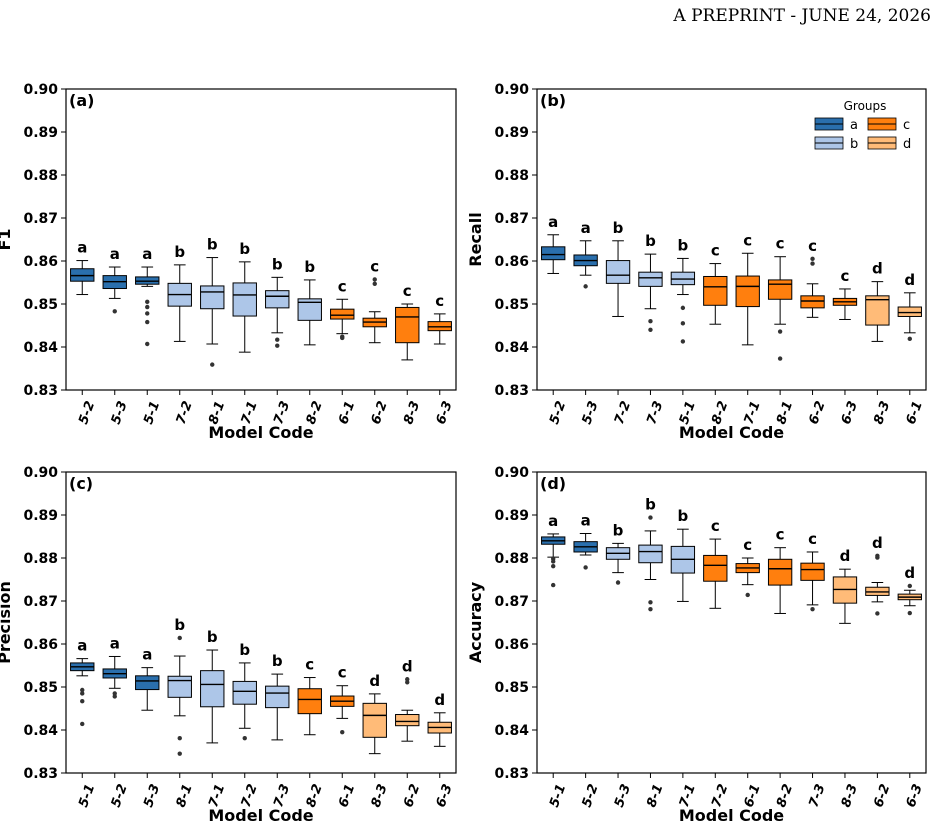  I want to click on box-6-3: d, so click(439, 719).